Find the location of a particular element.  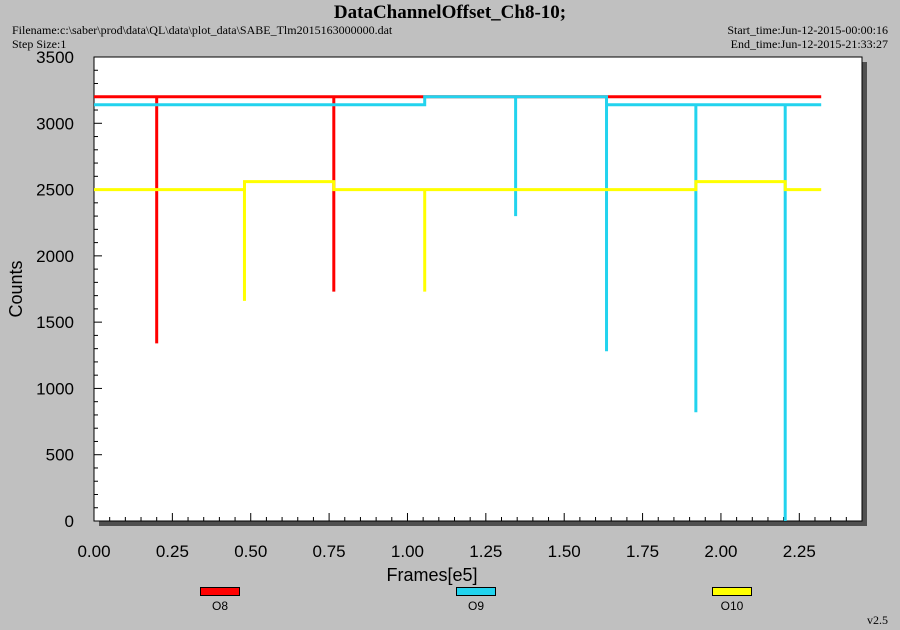

start-time-text: Start_time:Jun-12-2015-00:00:16 is located at coordinates (807, 30).